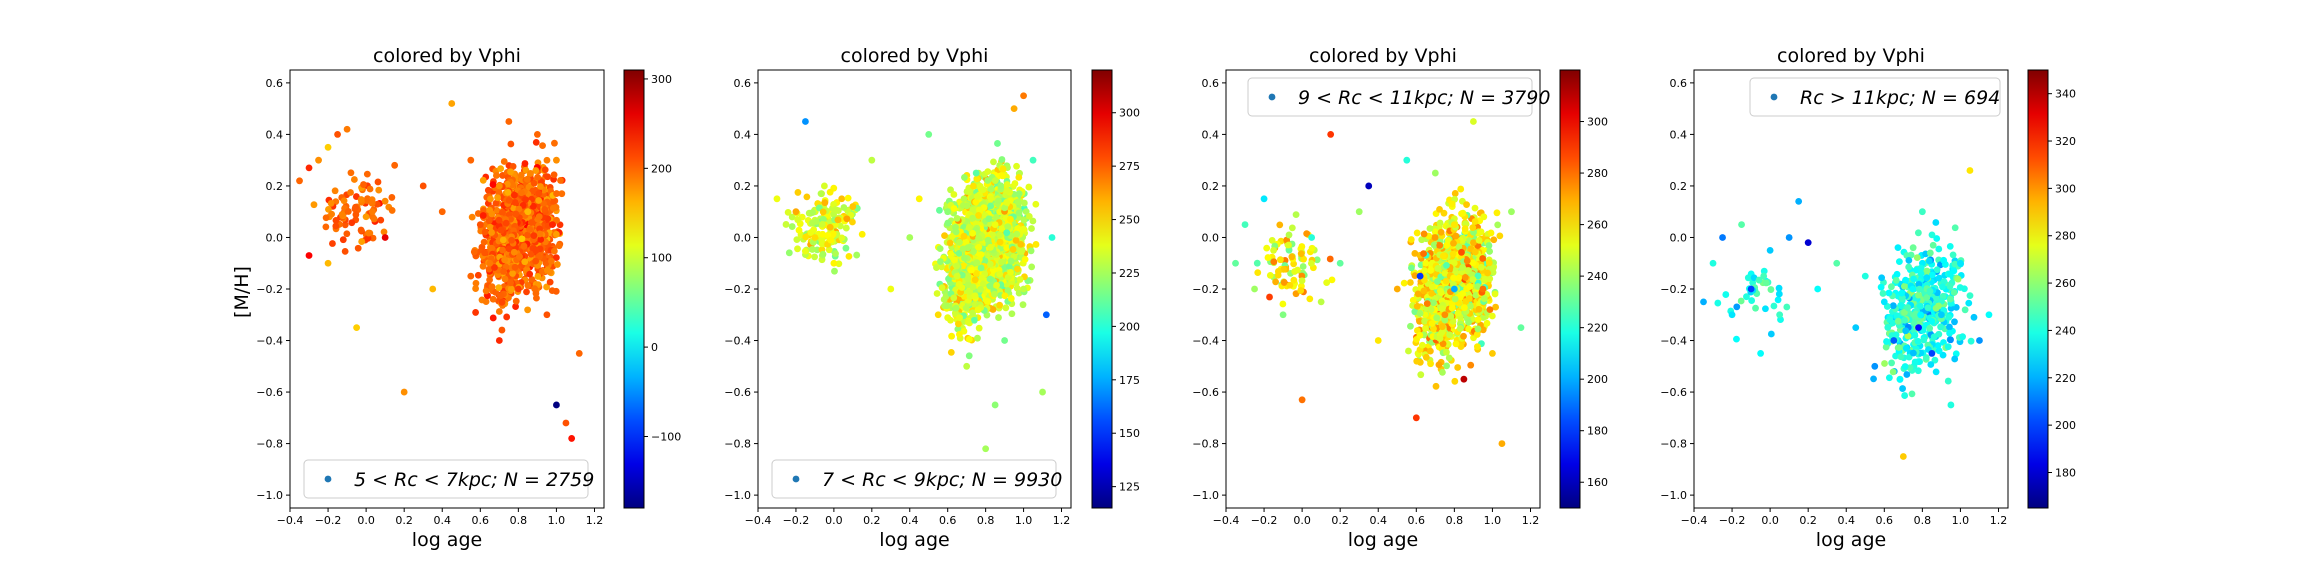  I want to click on y-tick-label: −1.0, so click(737, 495).